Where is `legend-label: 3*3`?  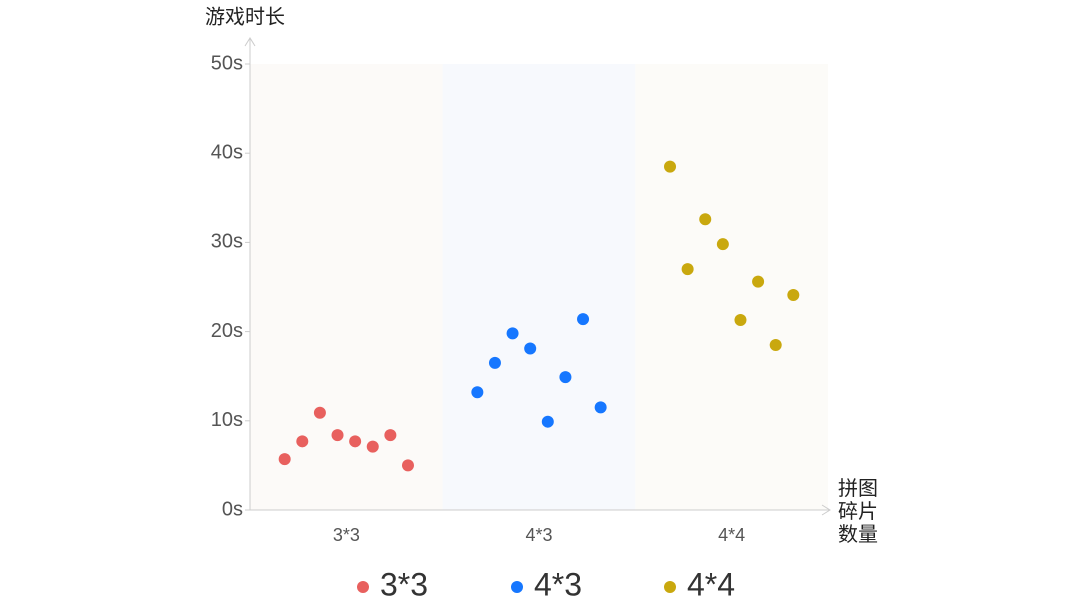
legend-label: 3*3 is located at coordinates (404, 584).